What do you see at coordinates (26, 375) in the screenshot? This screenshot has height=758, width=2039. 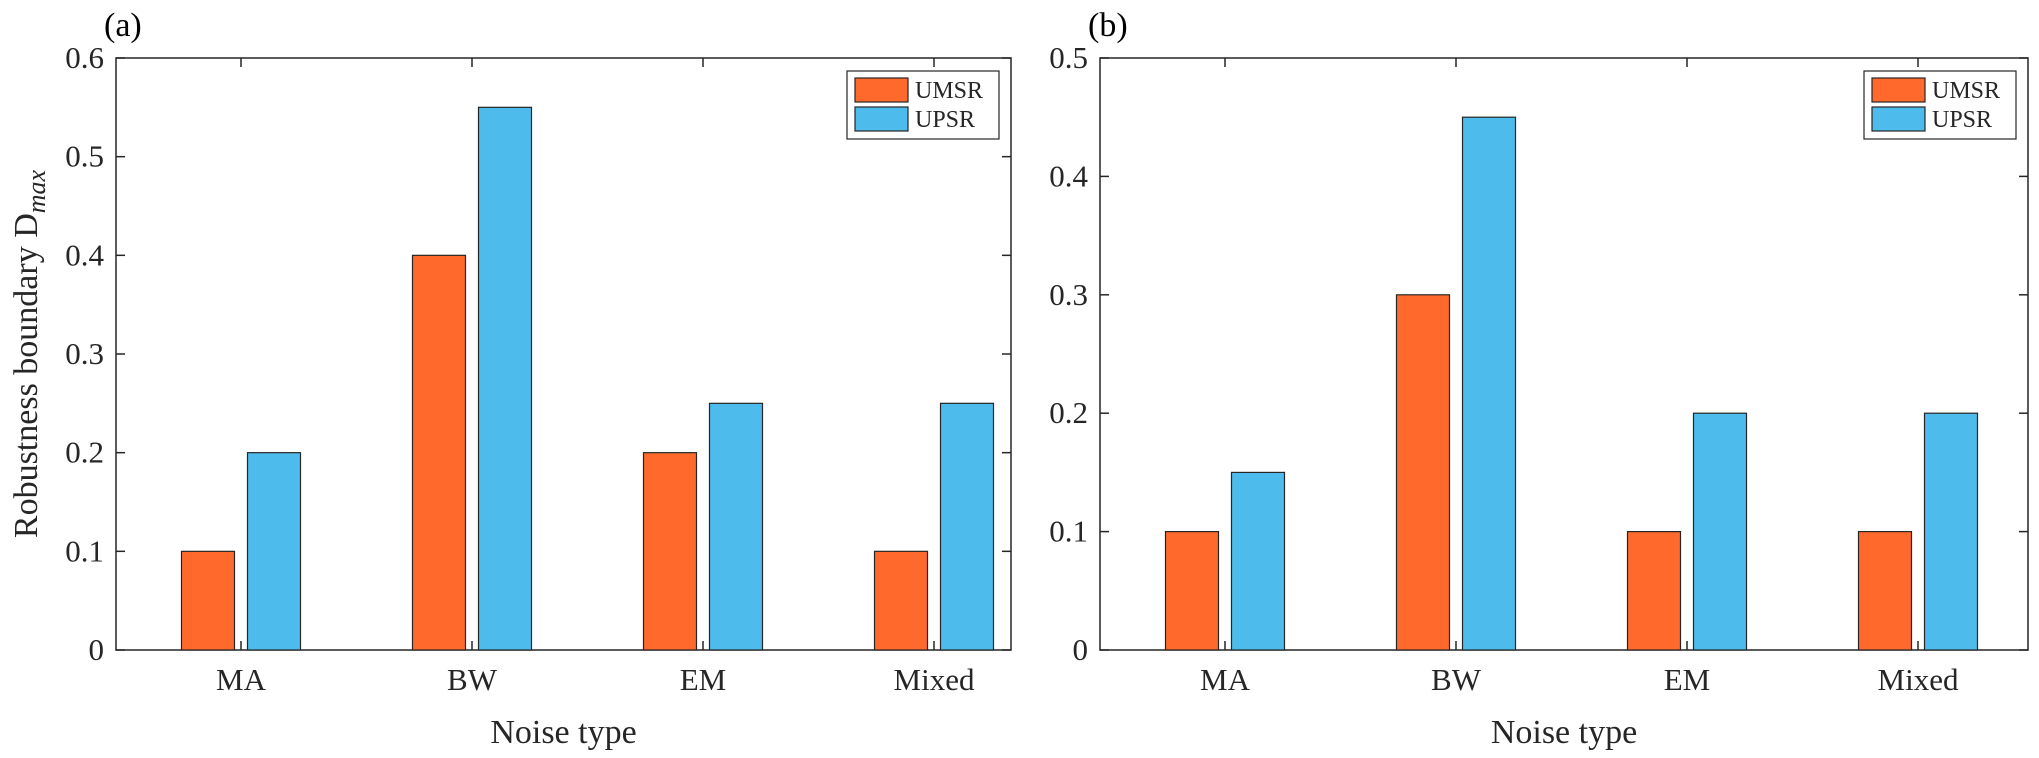 I see `y-axis-label-main: Robustness boundary D` at bounding box center [26, 375].